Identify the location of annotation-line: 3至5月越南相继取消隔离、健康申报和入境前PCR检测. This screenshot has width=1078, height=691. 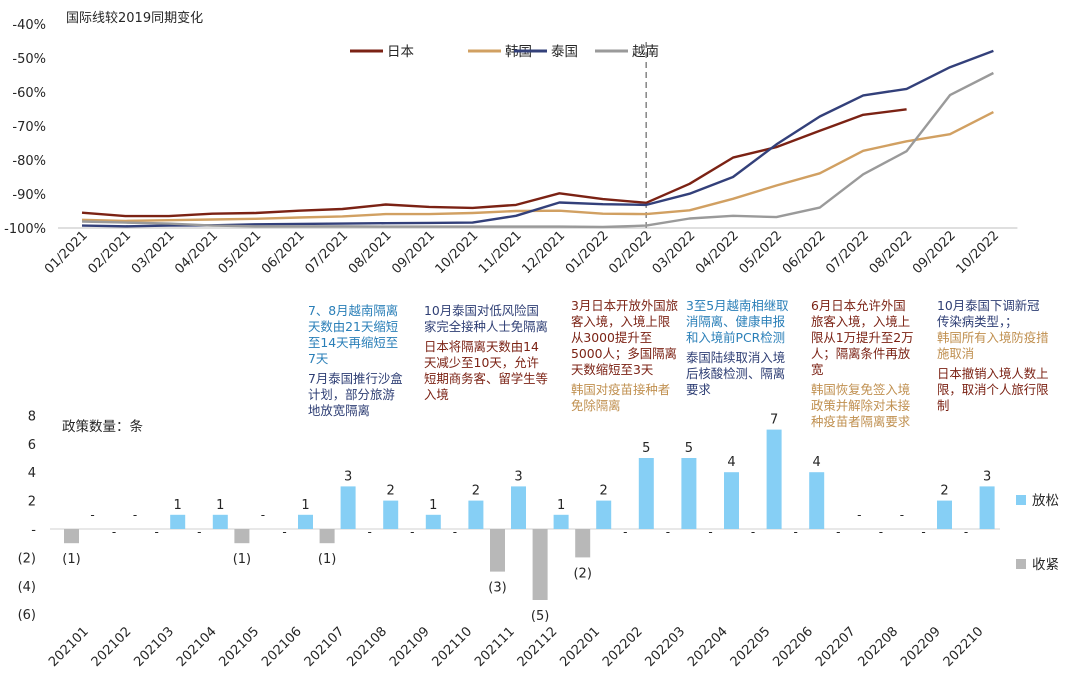
(737, 321).